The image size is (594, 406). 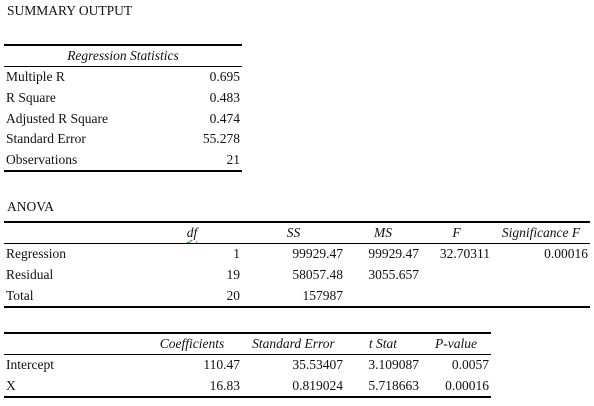 I want to click on anova-header-df: df, so click(x=192, y=232).